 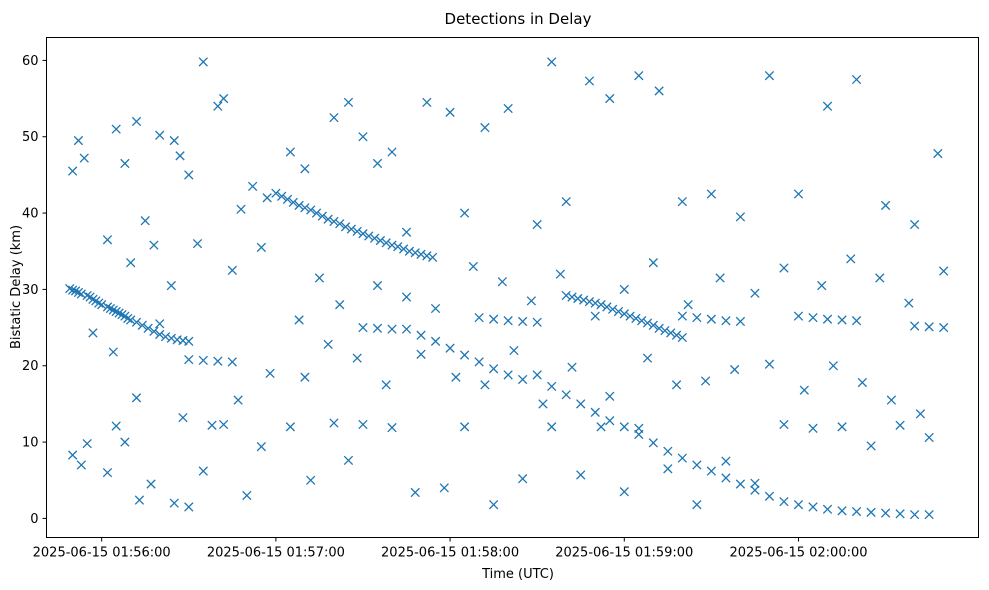 What do you see at coordinates (102, 553) in the screenshot?
I see `x-tick-label: 2025-06-15 01:56:00` at bounding box center [102, 553].